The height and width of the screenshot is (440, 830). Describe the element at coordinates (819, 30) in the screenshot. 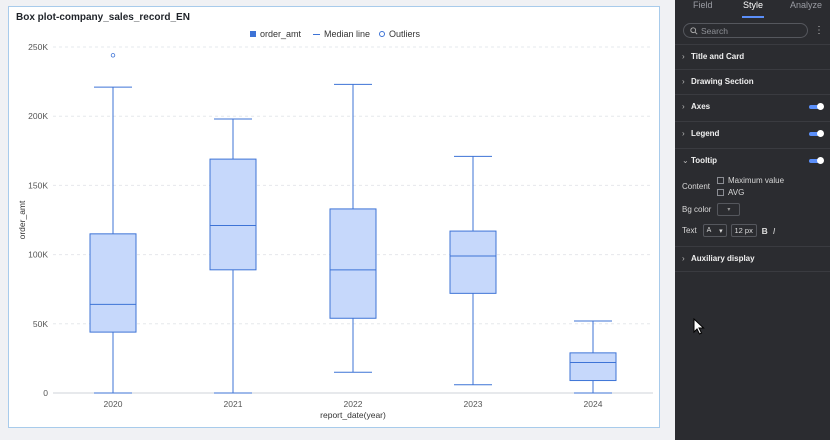

I see `more-vertical-icon: ⋮` at that location.